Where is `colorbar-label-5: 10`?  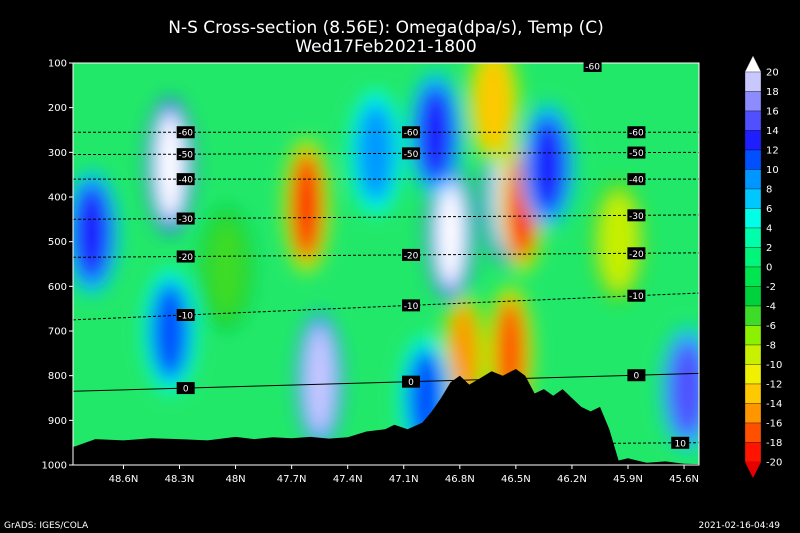 colorbar-label-5: 10 is located at coordinates (772, 170).